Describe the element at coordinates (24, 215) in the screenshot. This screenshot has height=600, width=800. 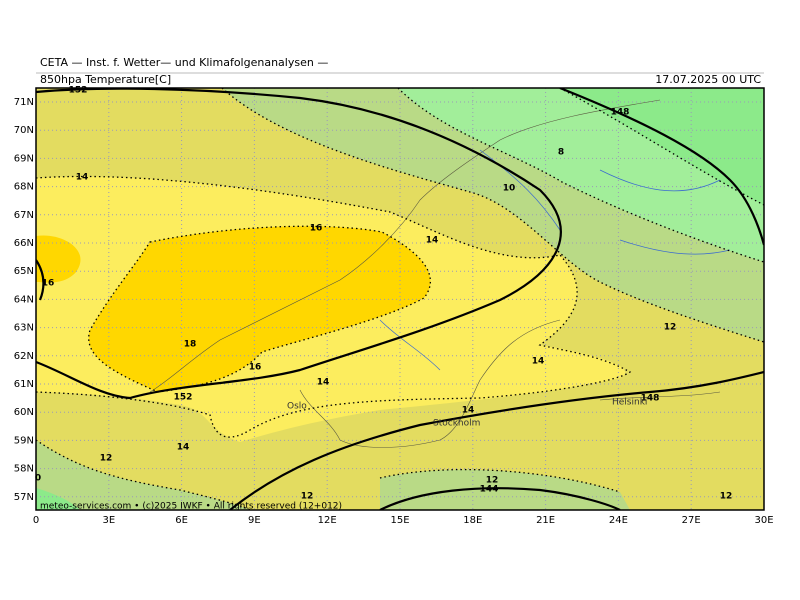
I see `lat-label: 67N` at that location.